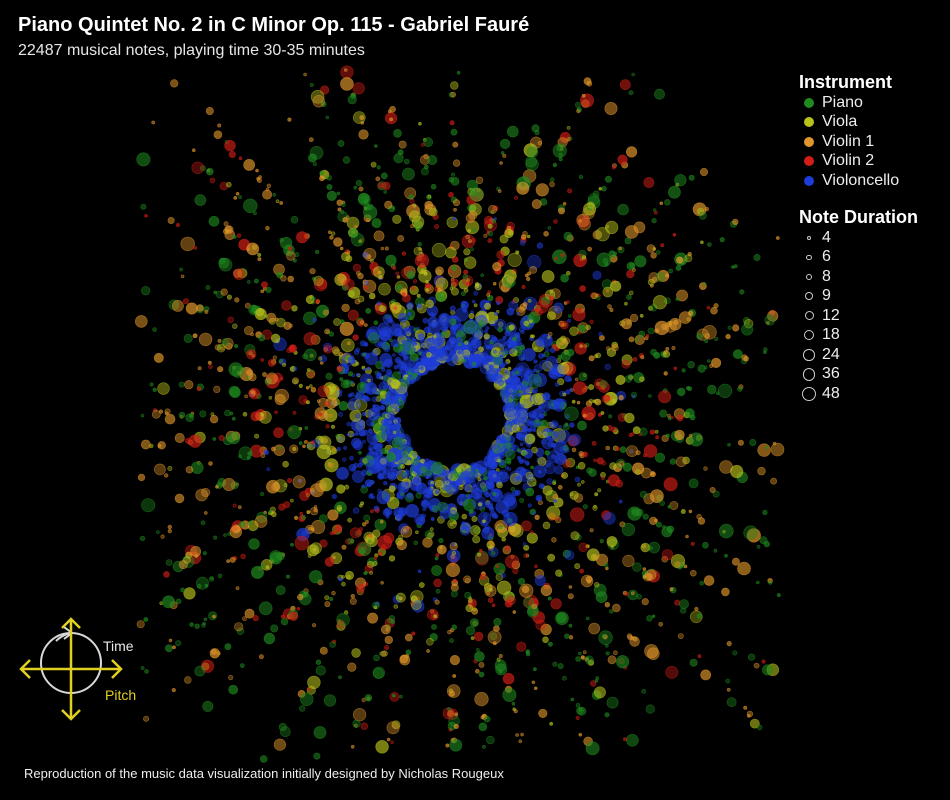 This screenshot has width=950, height=800. What do you see at coordinates (874, 316) in the screenshot?
I see `duration-legend-item: 12` at bounding box center [874, 316].